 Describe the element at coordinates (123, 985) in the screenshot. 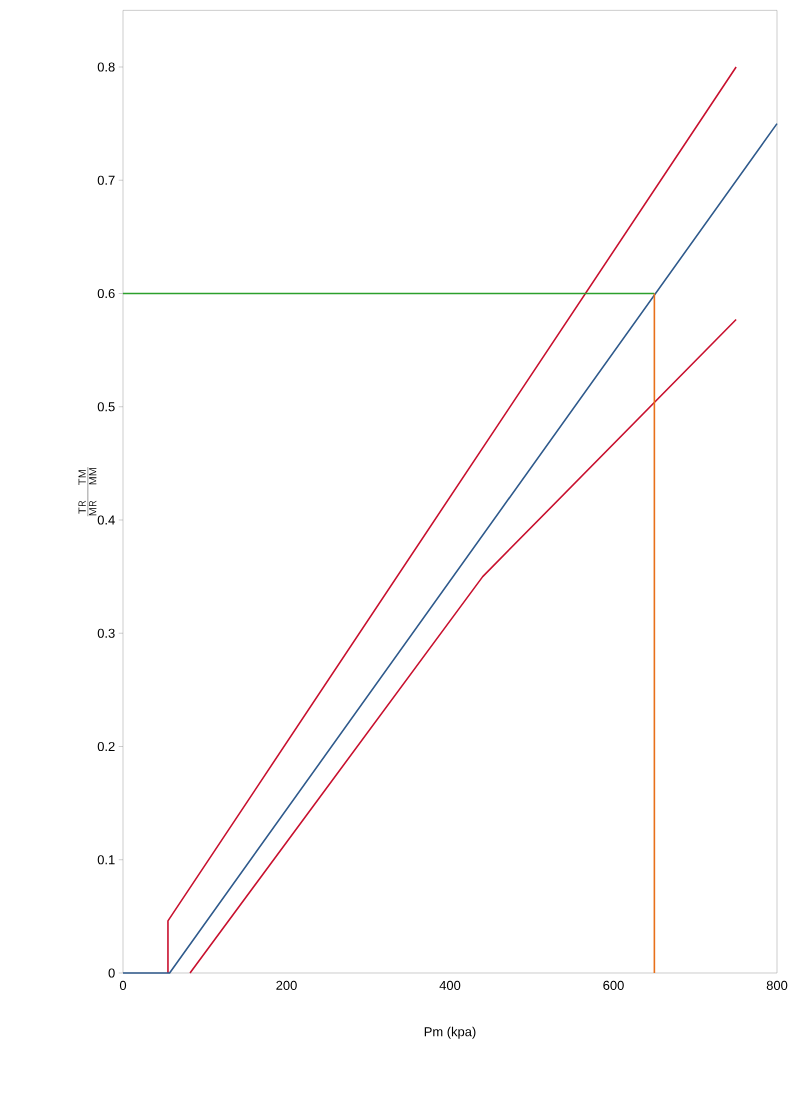

I see `x-tick-label: 0` at that location.